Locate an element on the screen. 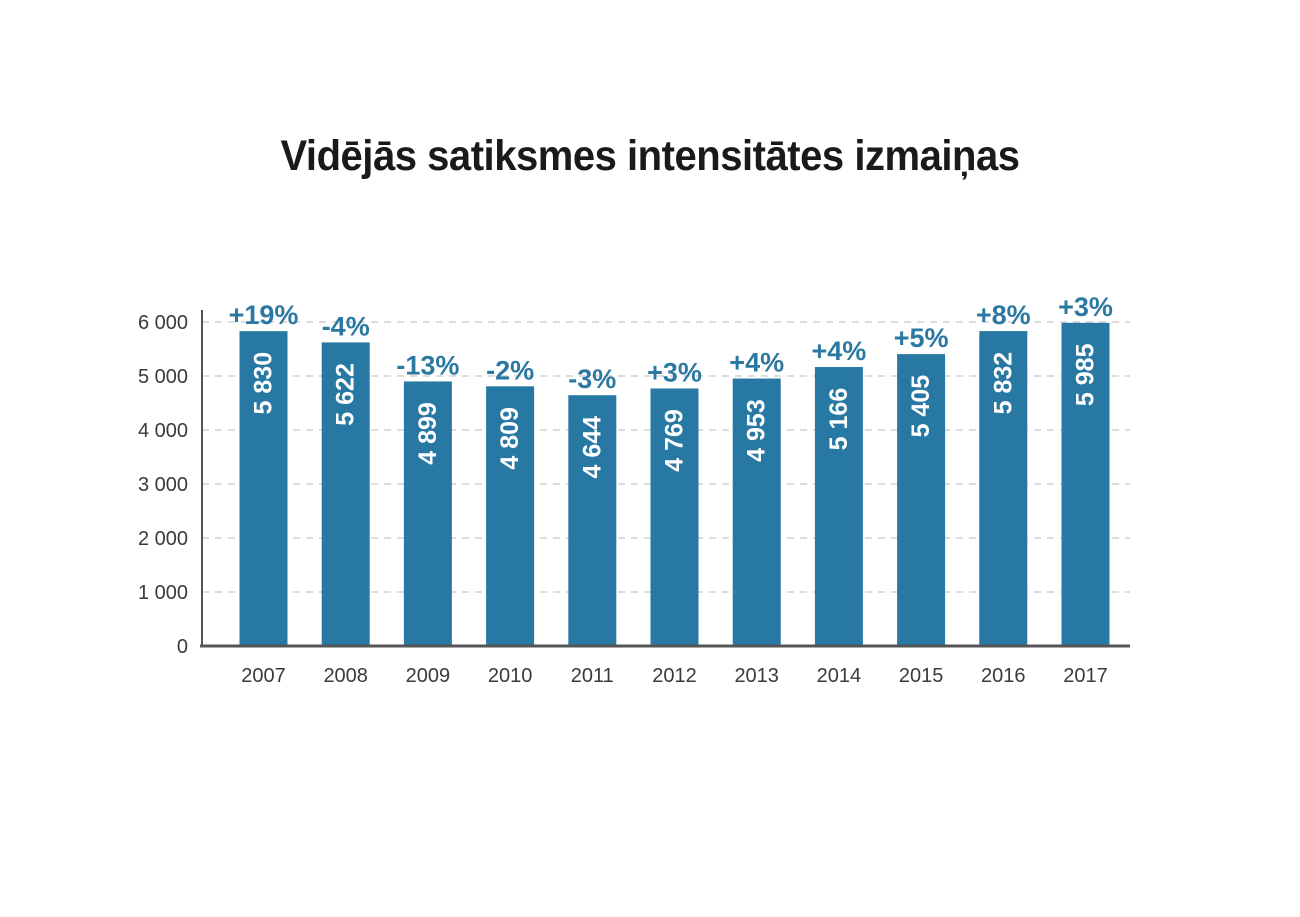 Image resolution: width=1300 pixels, height=917 pixels. bar-value-label: 4 809 is located at coordinates (510, 438).